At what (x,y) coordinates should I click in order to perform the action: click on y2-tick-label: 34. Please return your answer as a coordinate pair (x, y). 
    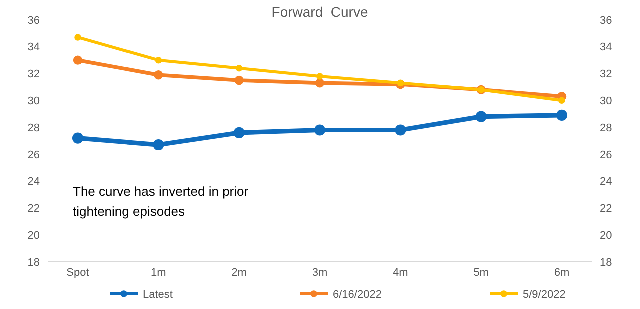
    Looking at the image, I should click on (606, 48).